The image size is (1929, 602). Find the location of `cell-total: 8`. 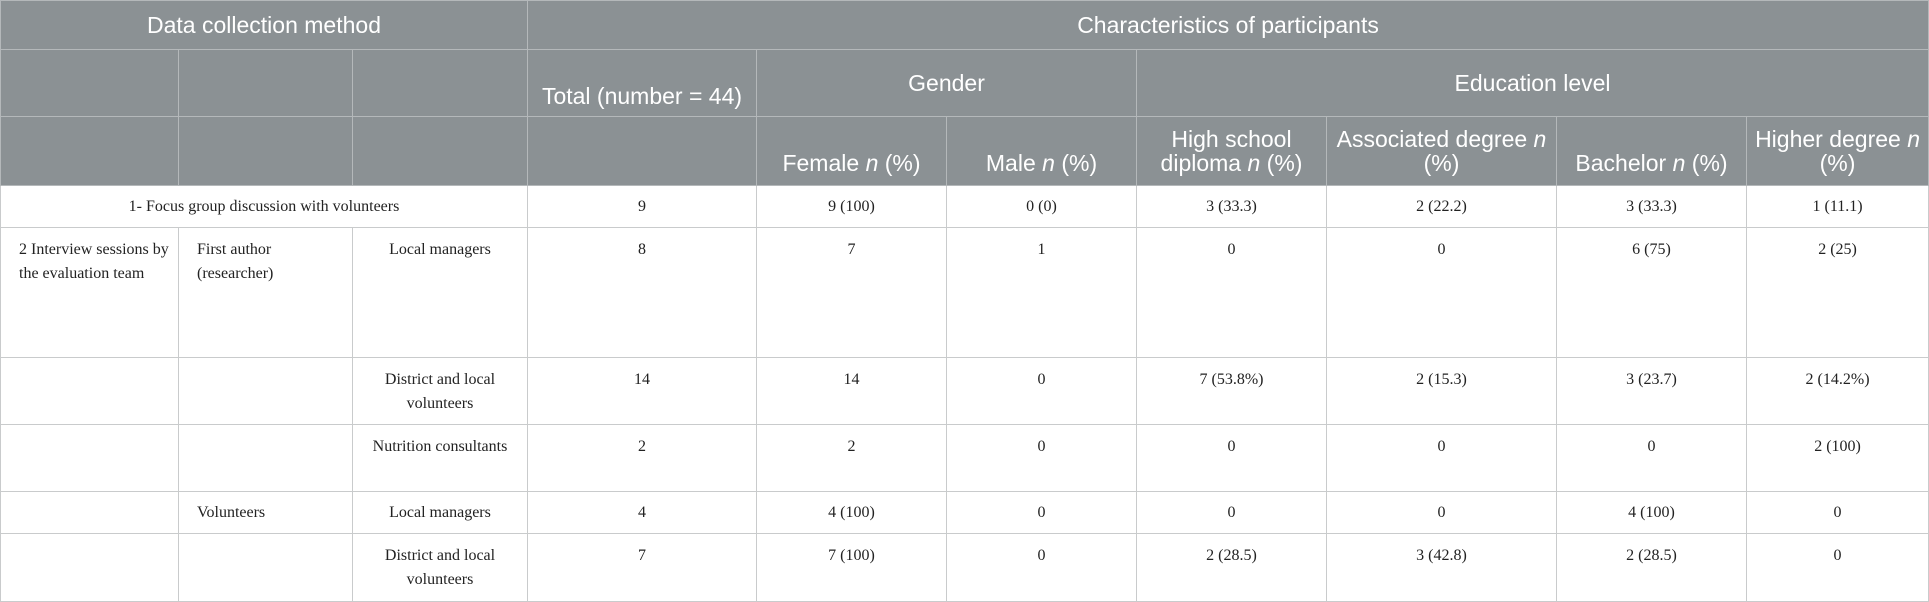

cell-total: 8 is located at coordinates (642, 292).